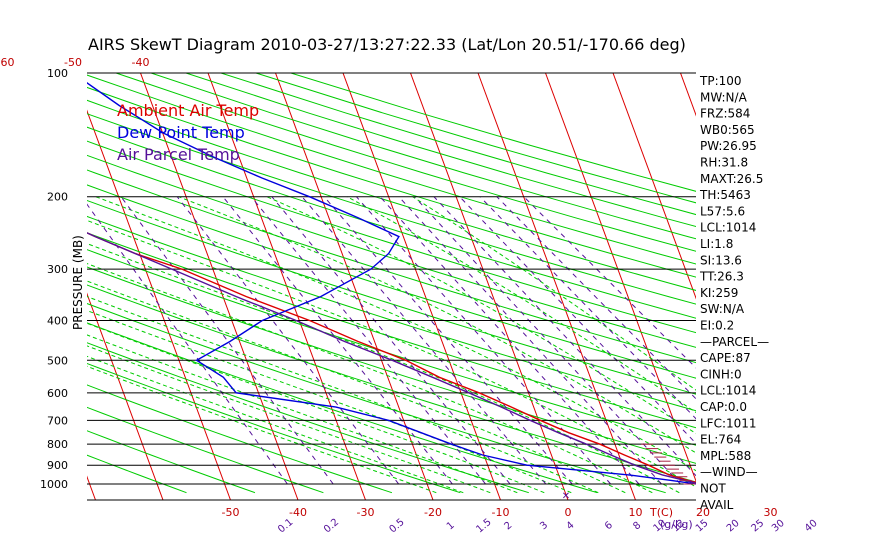  Describe the element at coordinates (728, 146) in the screenshot. I see `index-entry: PW:26.95` at that location.